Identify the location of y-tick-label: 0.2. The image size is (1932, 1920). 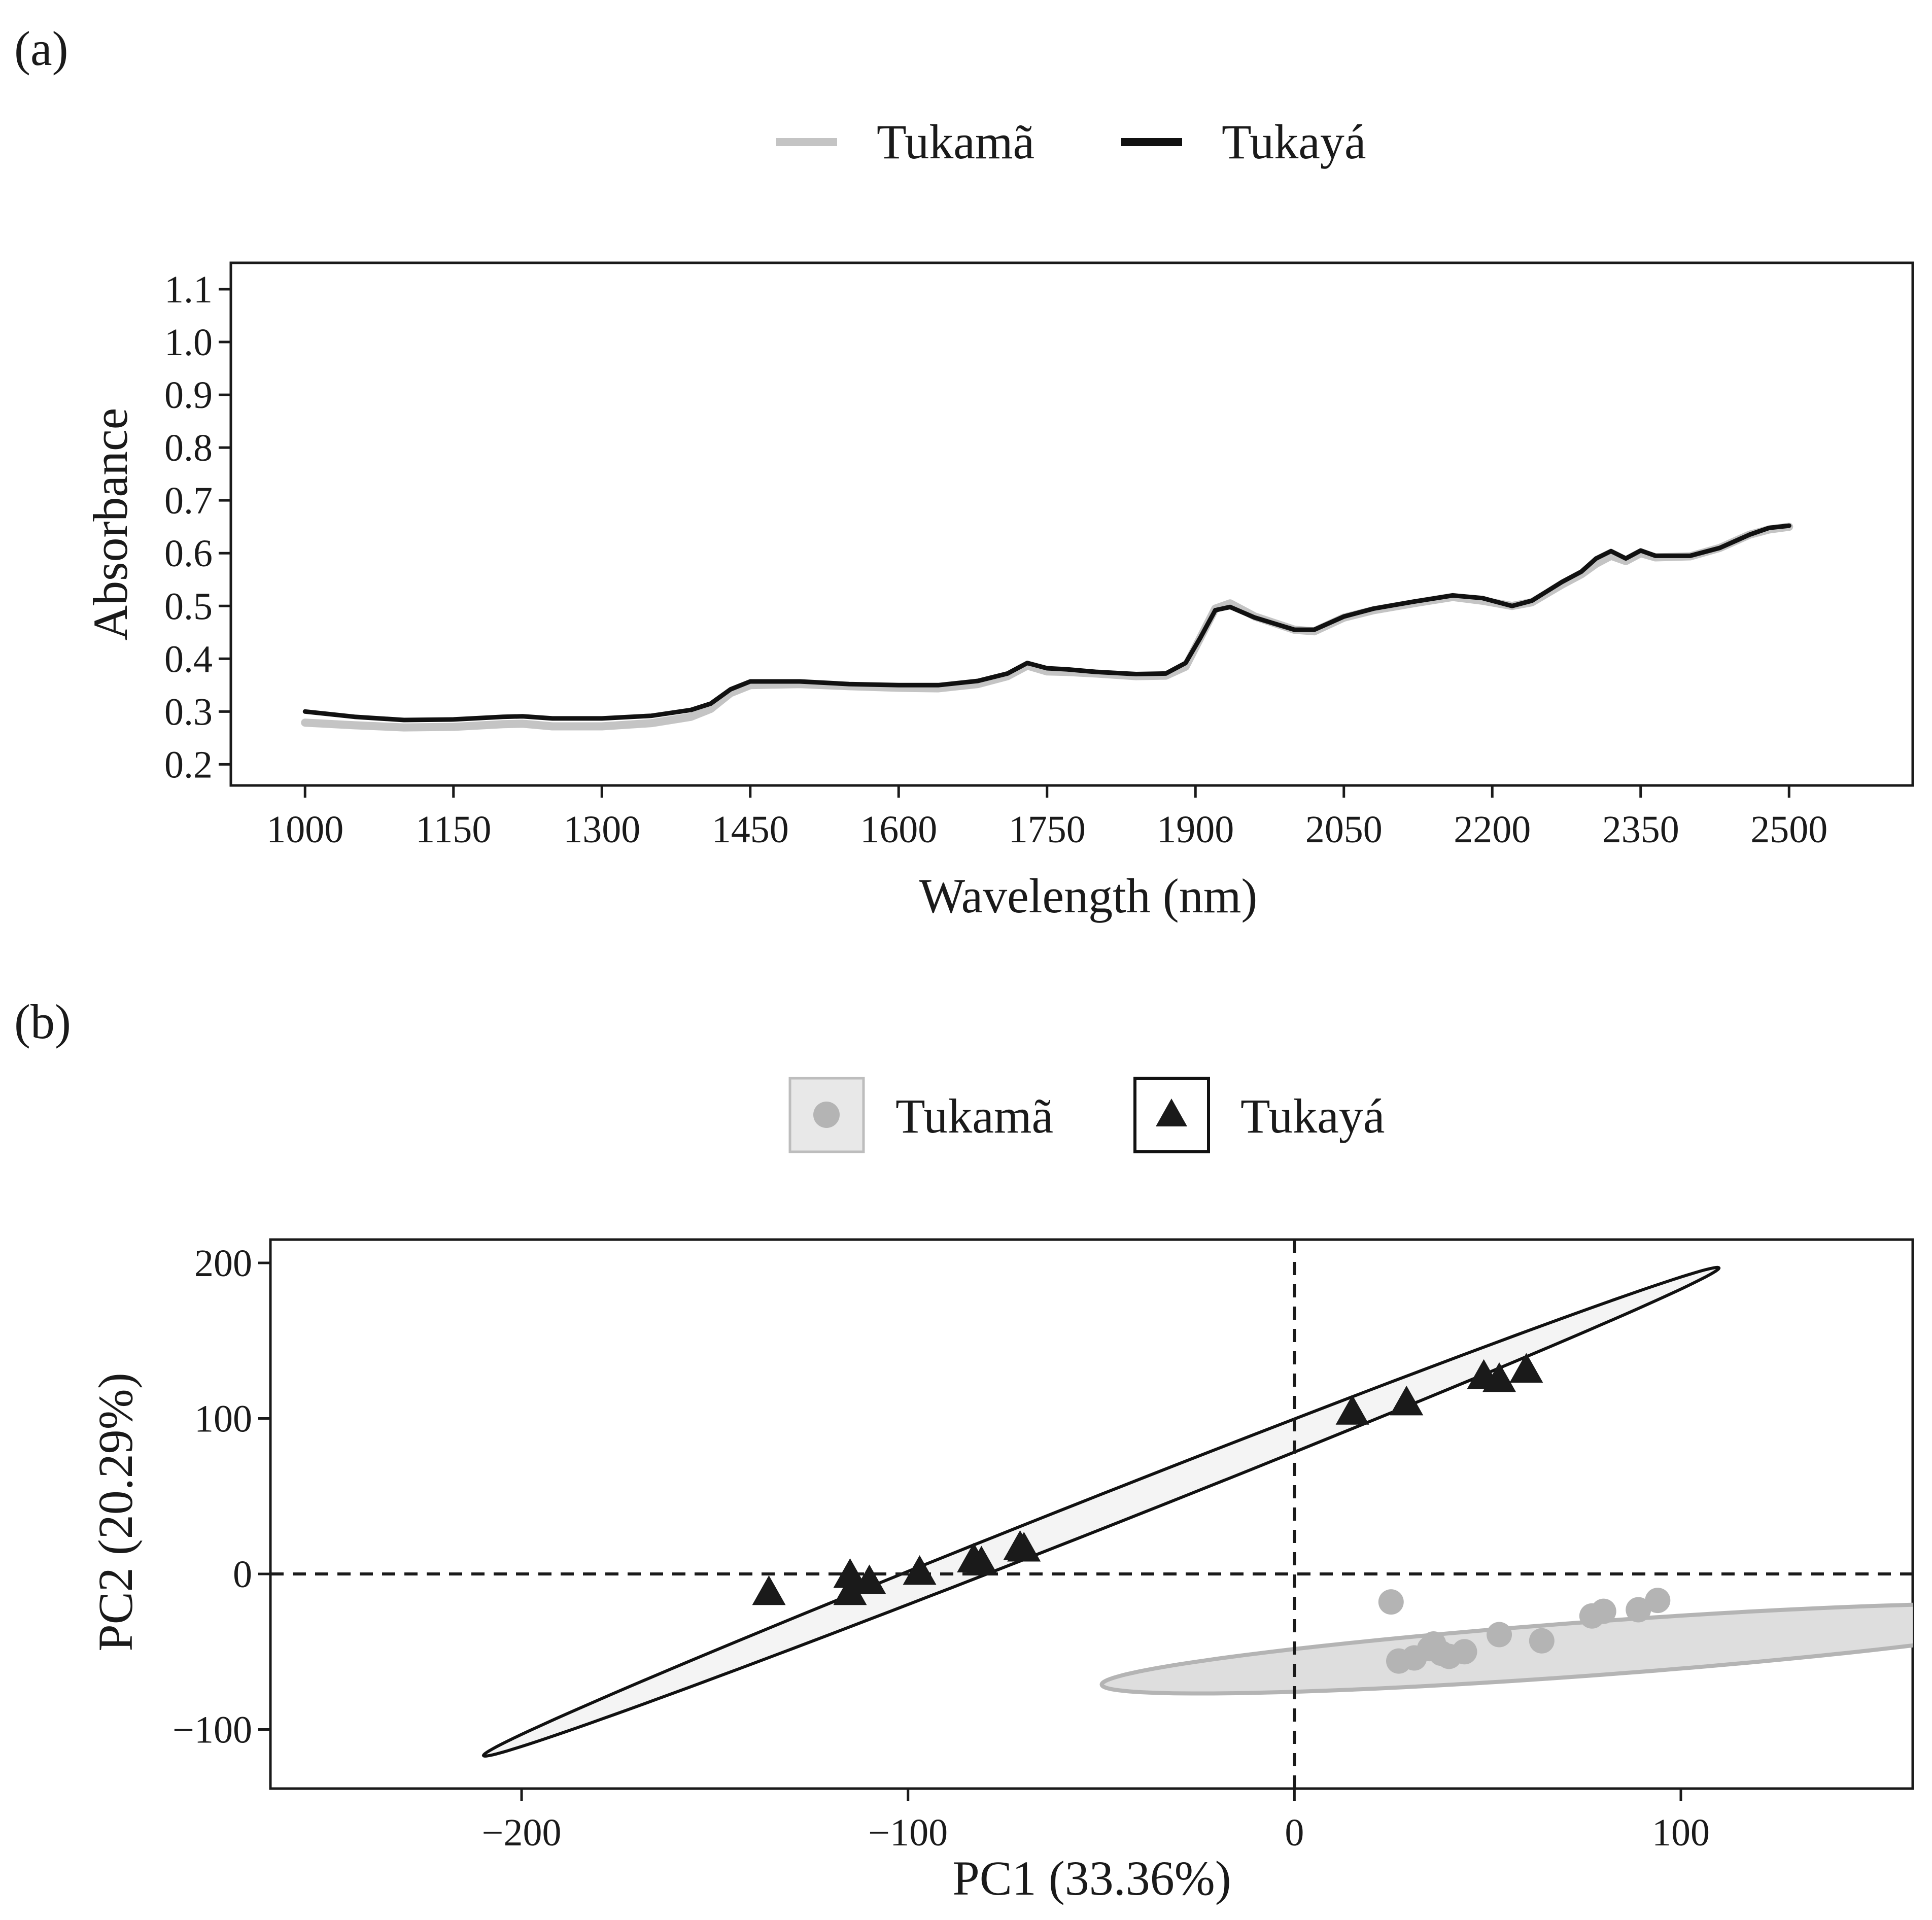
(188, 764).